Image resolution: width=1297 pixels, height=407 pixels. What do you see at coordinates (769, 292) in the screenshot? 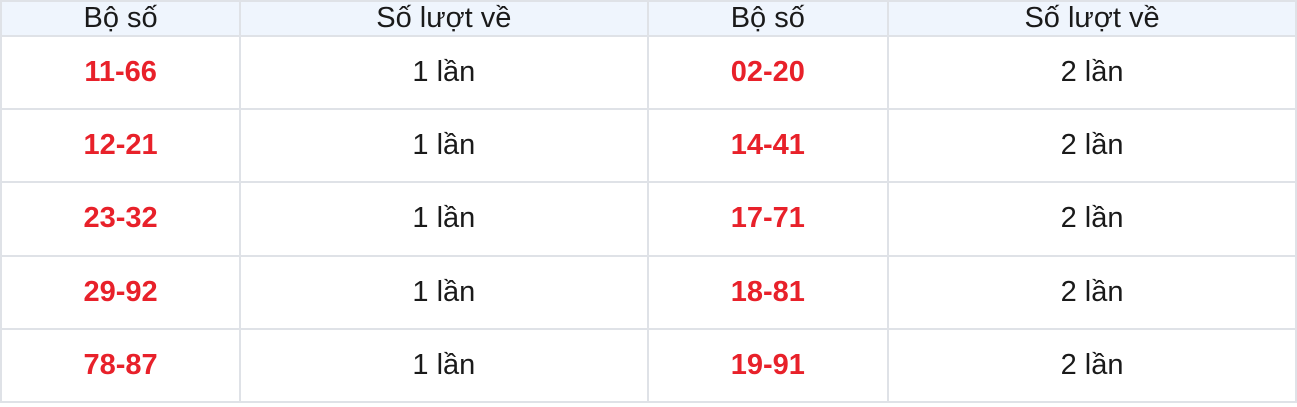
I see `pair-value: 18-81` at bounding box center [769, 292].